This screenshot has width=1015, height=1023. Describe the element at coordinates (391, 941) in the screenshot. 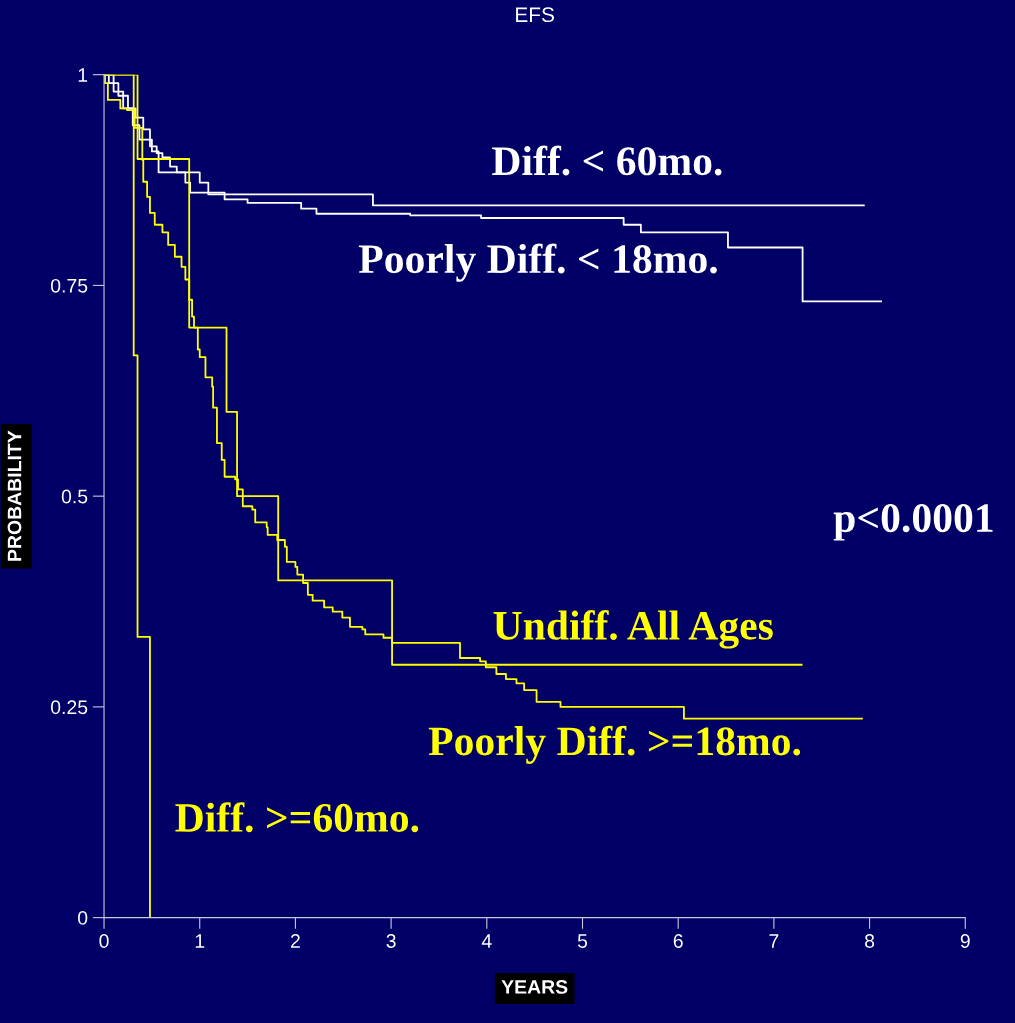

I see `x-tick-label: 3` at that location.